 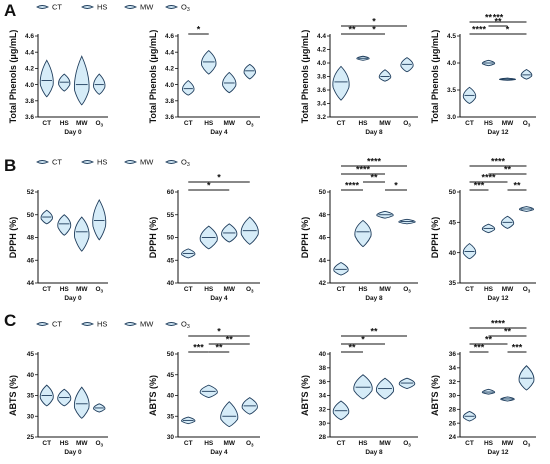 I want to click on y-tick-label: 4.0, so click(x=29, y=85).